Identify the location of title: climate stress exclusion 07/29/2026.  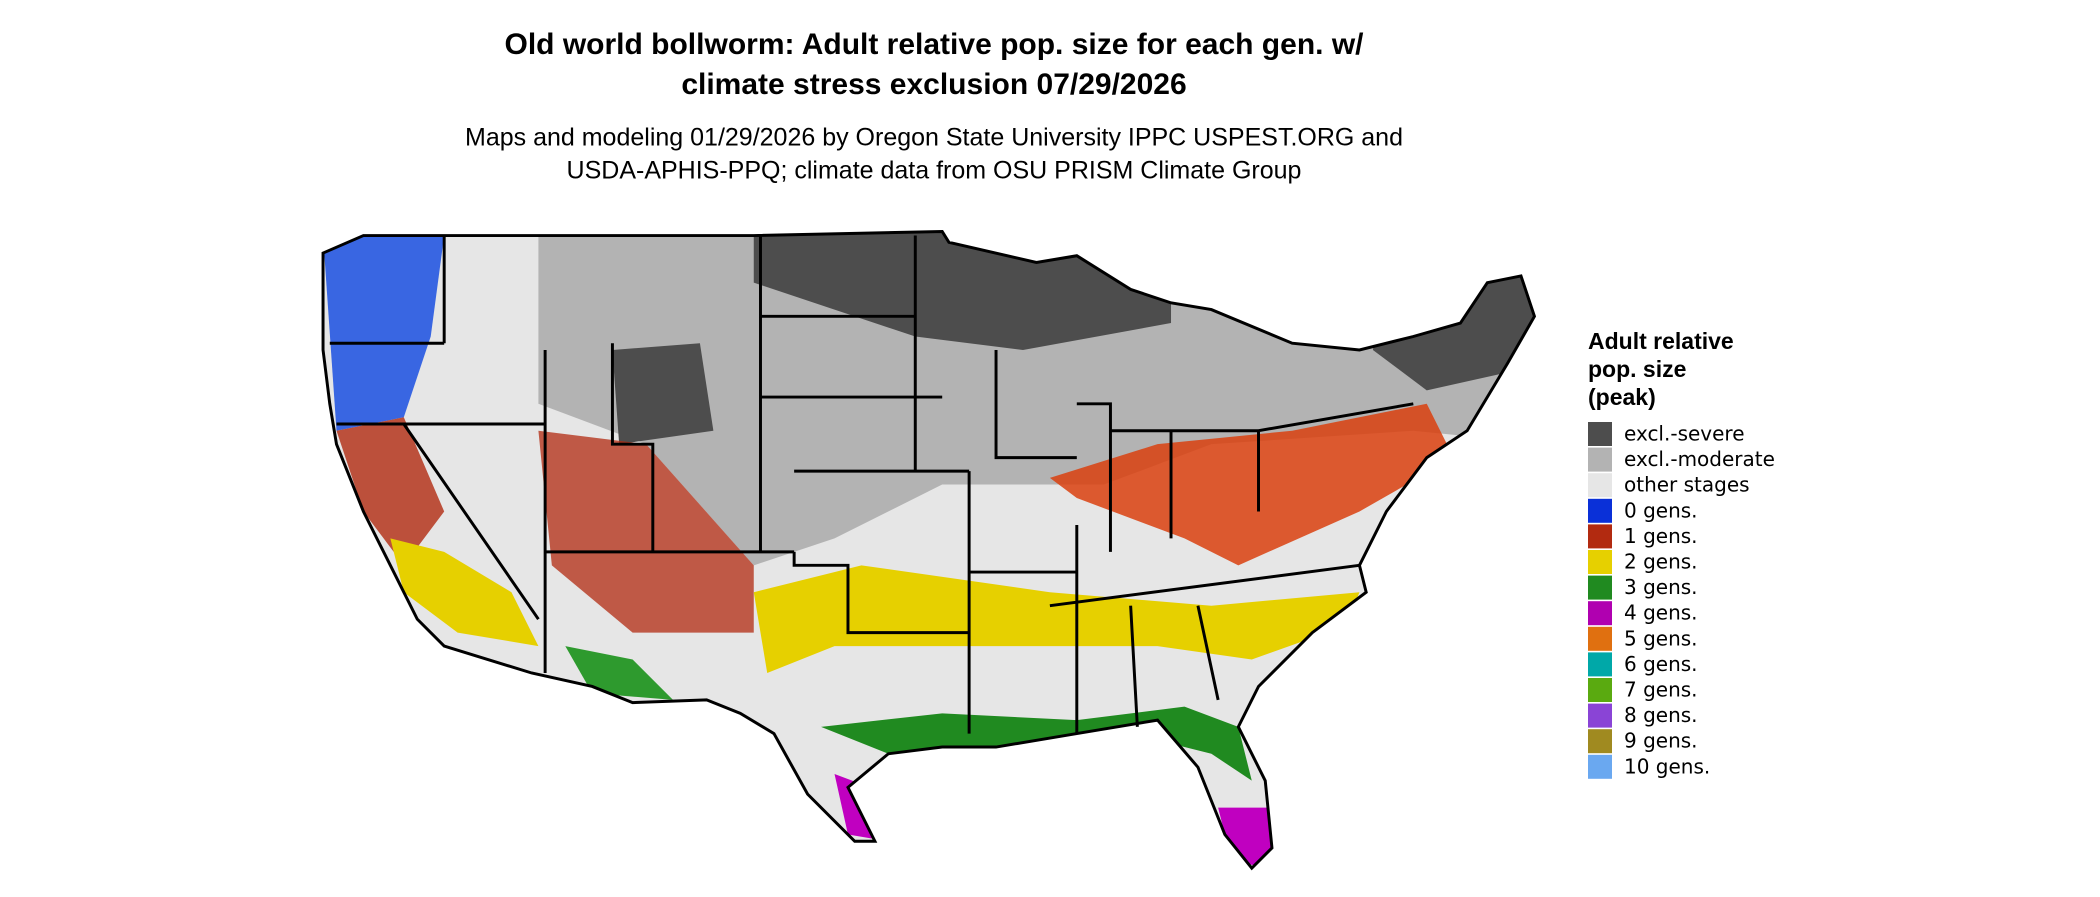
(933, 84).